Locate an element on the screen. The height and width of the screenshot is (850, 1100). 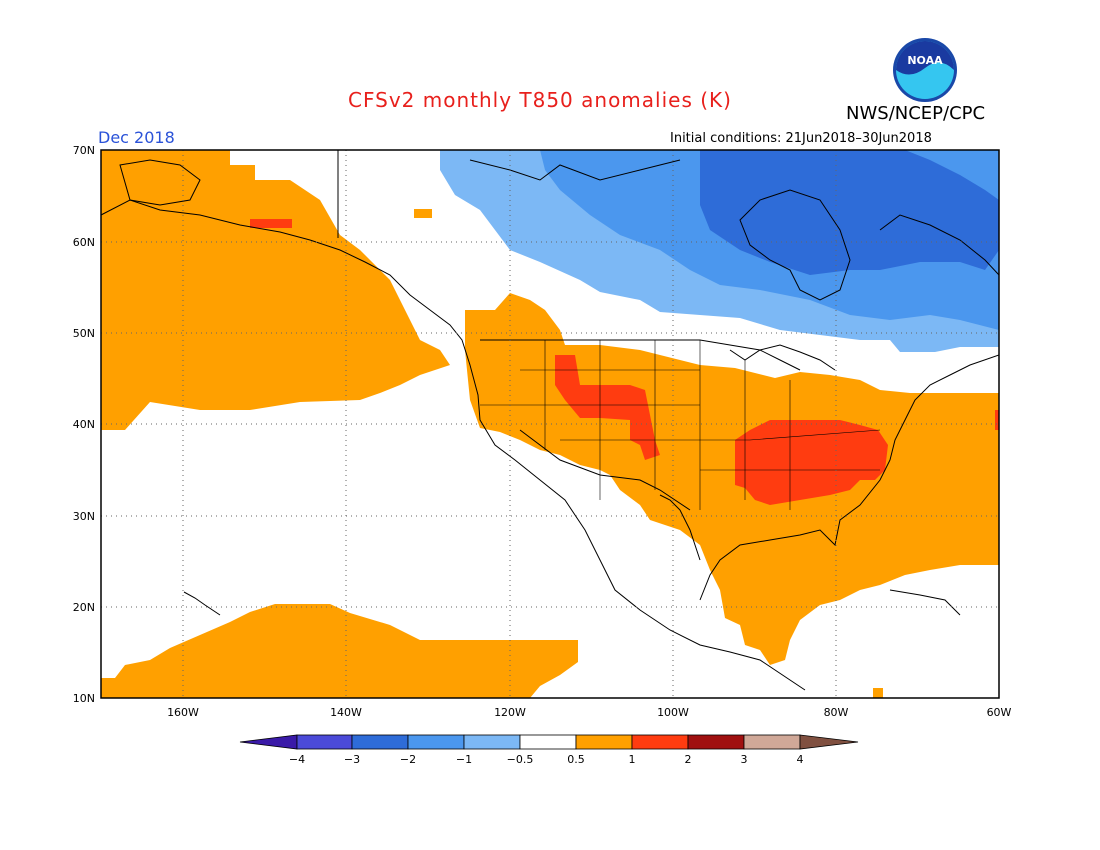
colorbar-label: −2 is located at coordinates (408, 759).